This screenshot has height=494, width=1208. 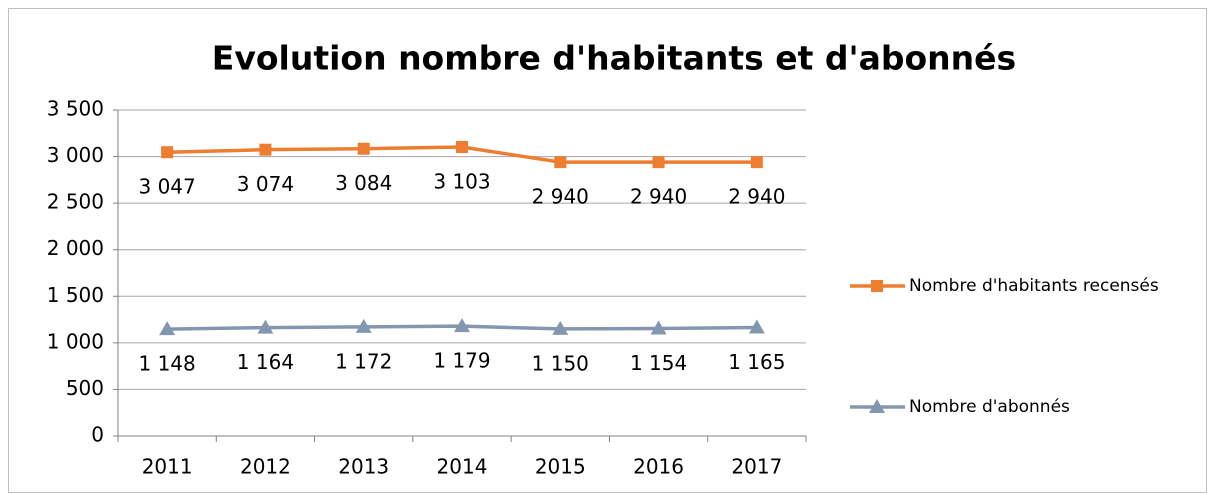 What do you see at coordinates (75, 155) in the screenshot?
I see `y-tick-label: 3 000` at bounding box center [75, 155].